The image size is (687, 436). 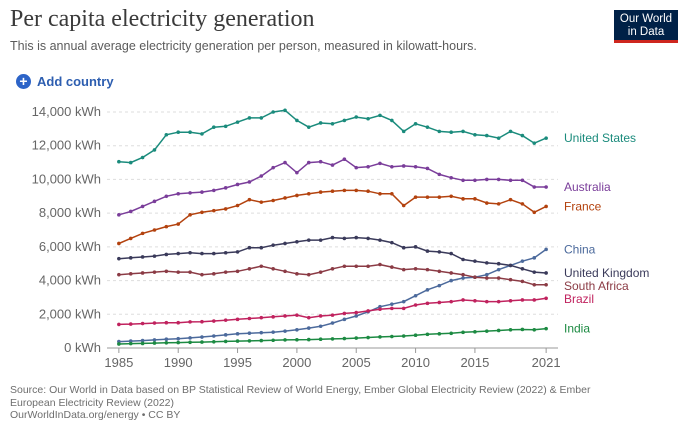 What do you see at coordinates (162, 19) in the screenshot?
I see `chart-title: Per capita electricity generation` at bounding box center [162, 19].